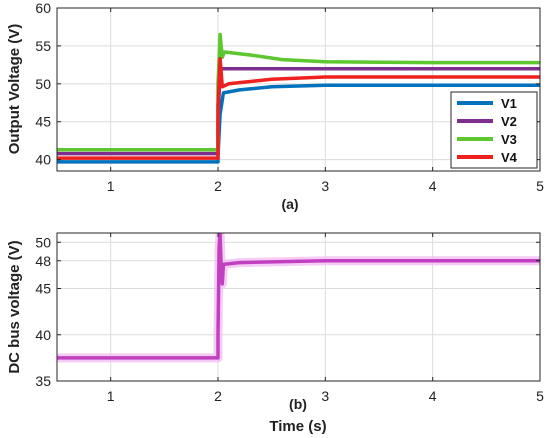 The image size is (550, 438). Describe the element at coordinates (43, 8) in the screenshot. I see `y-tick-label: 60` at that location.